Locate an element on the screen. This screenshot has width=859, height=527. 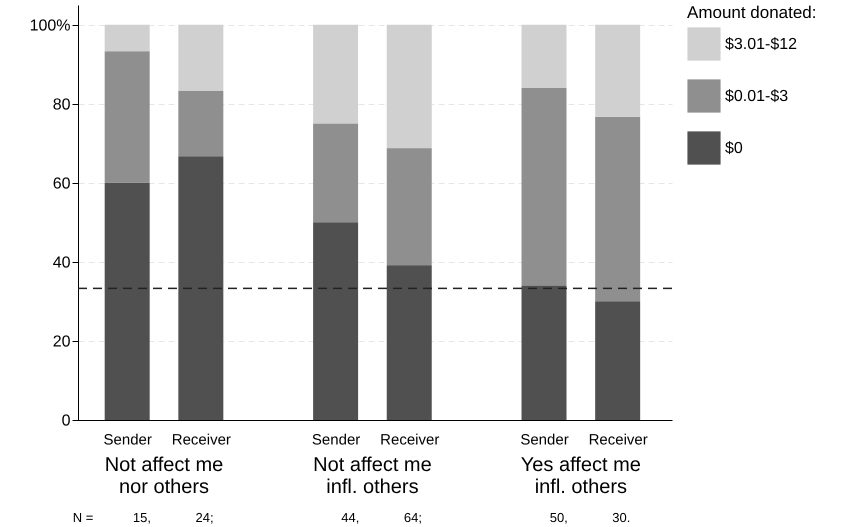
legend-title: Amount donated: is located at coordinates (751, 12).